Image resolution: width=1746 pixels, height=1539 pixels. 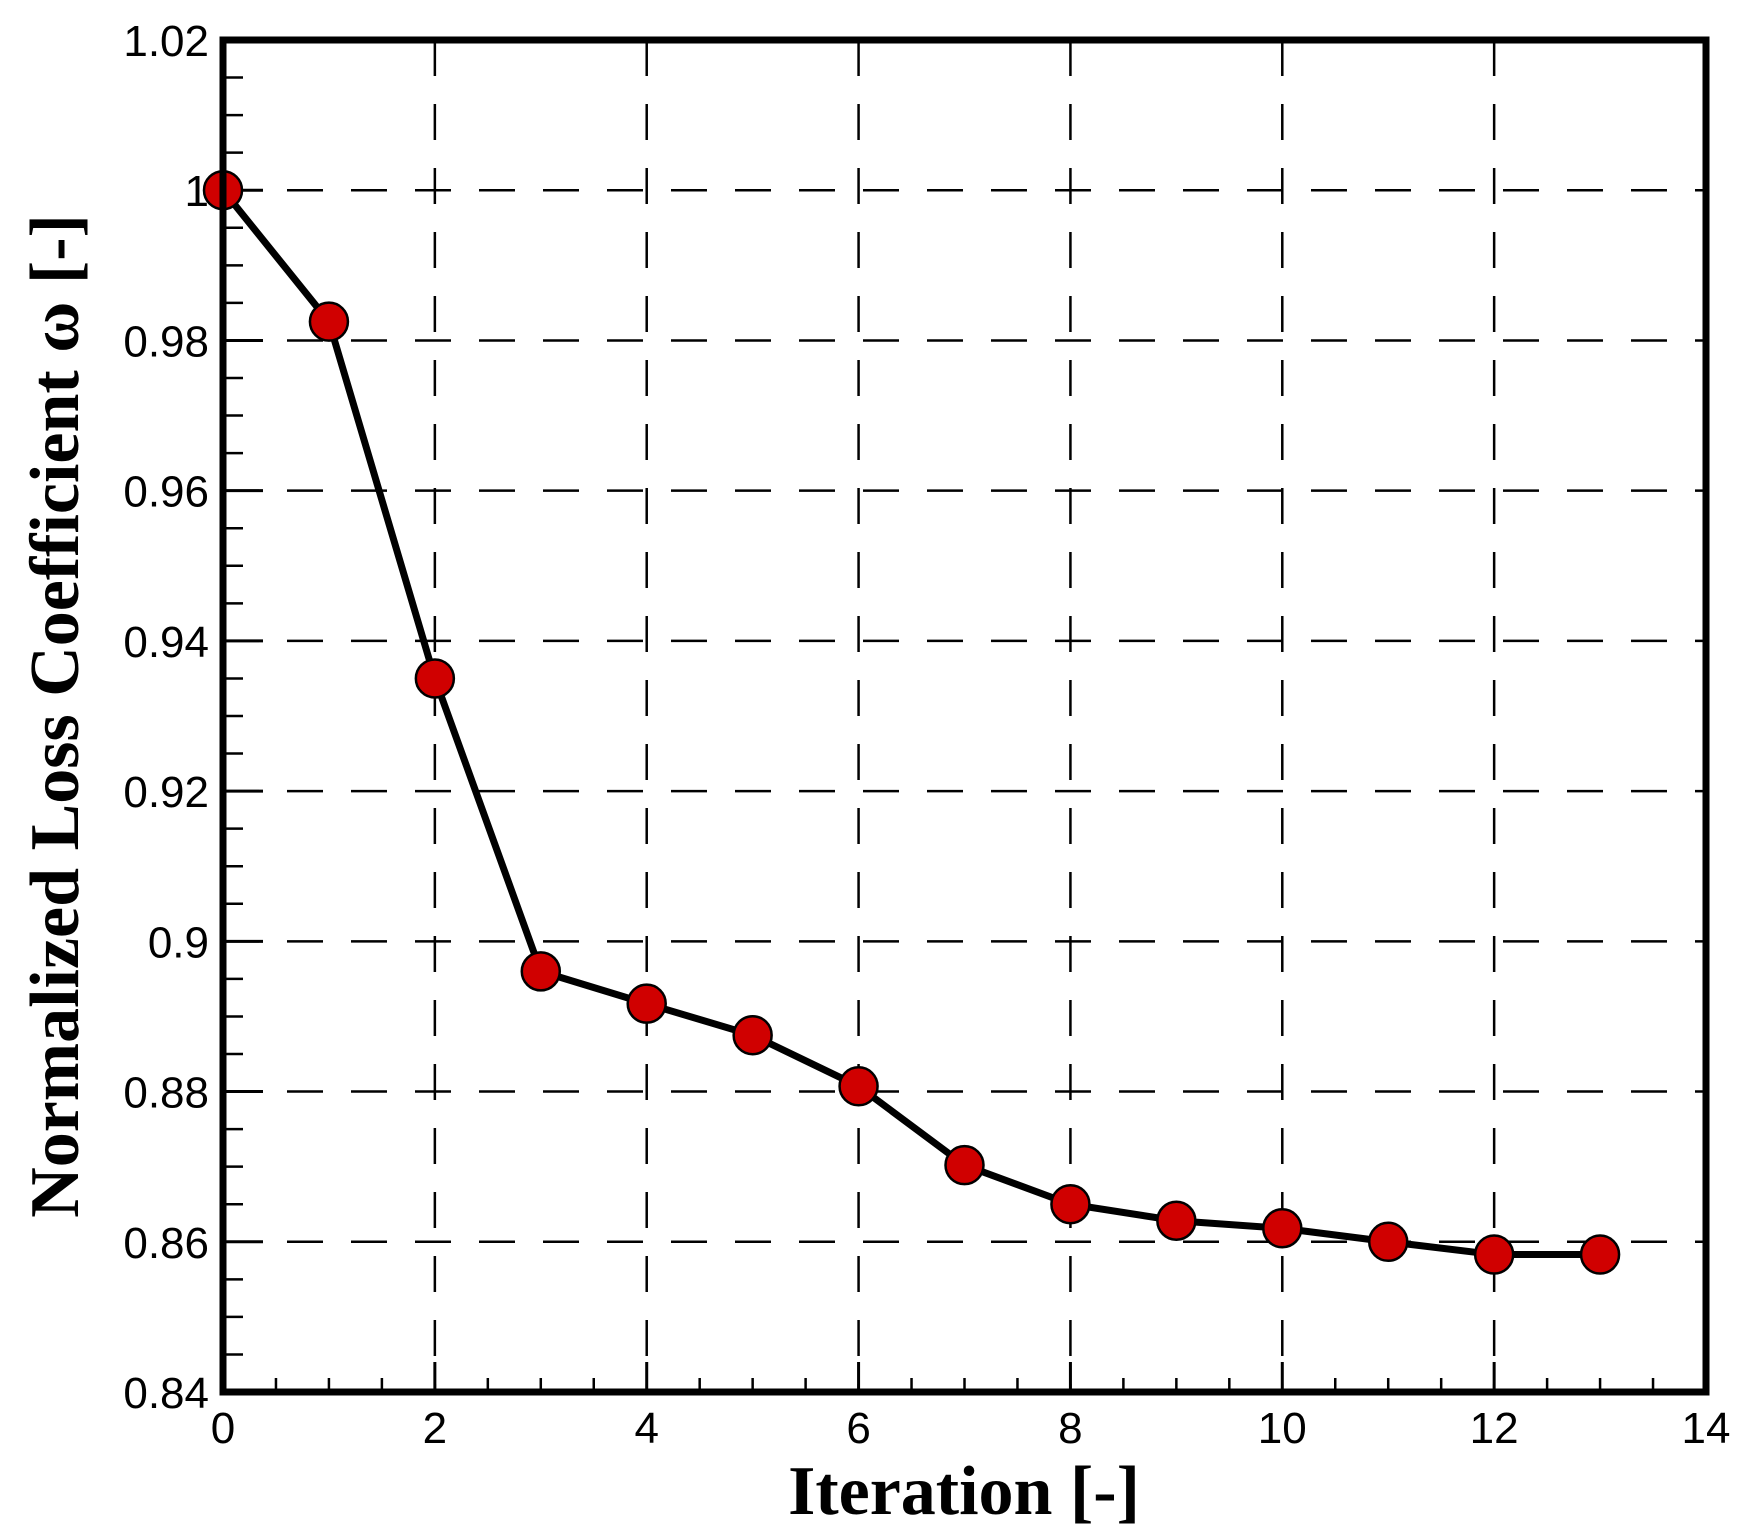 I want to click on y-tick-label: 0.98, so click(x=166, y=341).